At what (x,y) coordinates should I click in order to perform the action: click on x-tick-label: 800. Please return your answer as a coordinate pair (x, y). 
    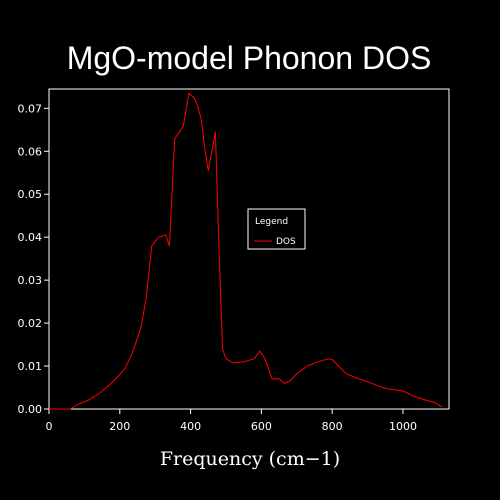
    Looking at the image, I should click on (332, 426).